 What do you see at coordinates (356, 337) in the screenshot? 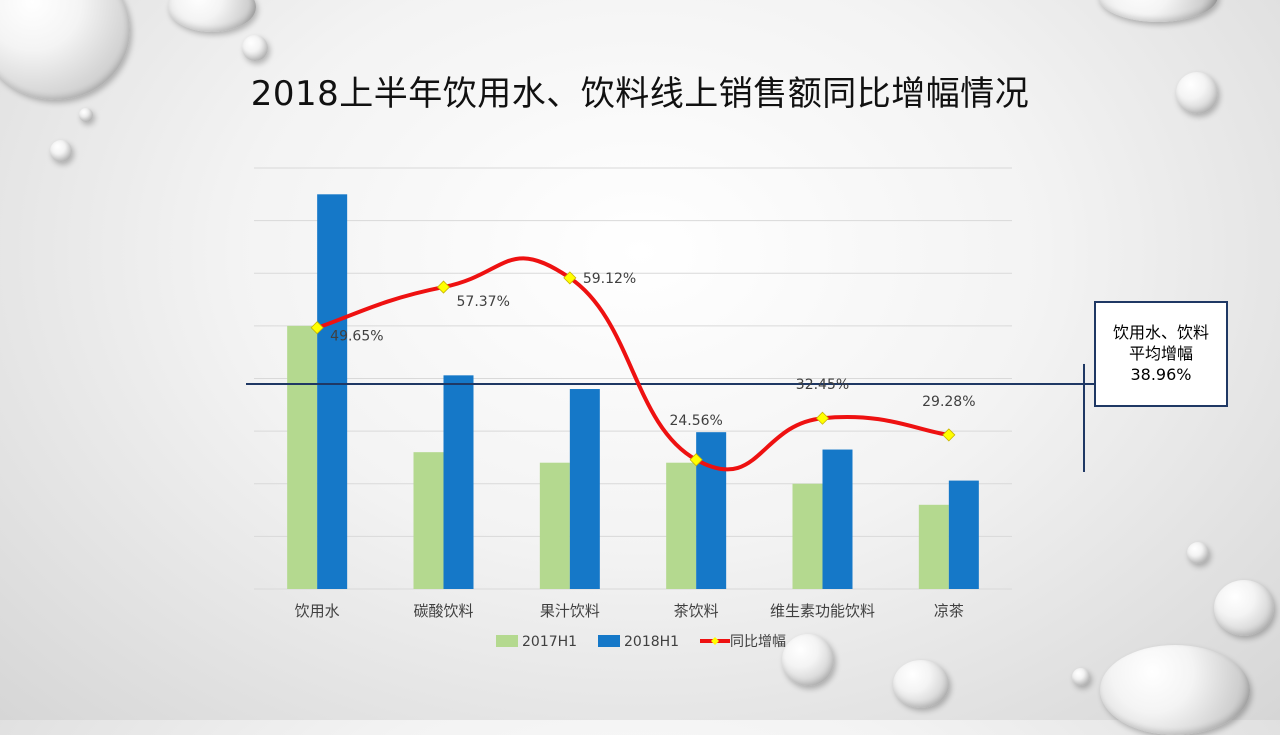
I see `growth-data-label: 49.65%` at bounding box center [356, 337].